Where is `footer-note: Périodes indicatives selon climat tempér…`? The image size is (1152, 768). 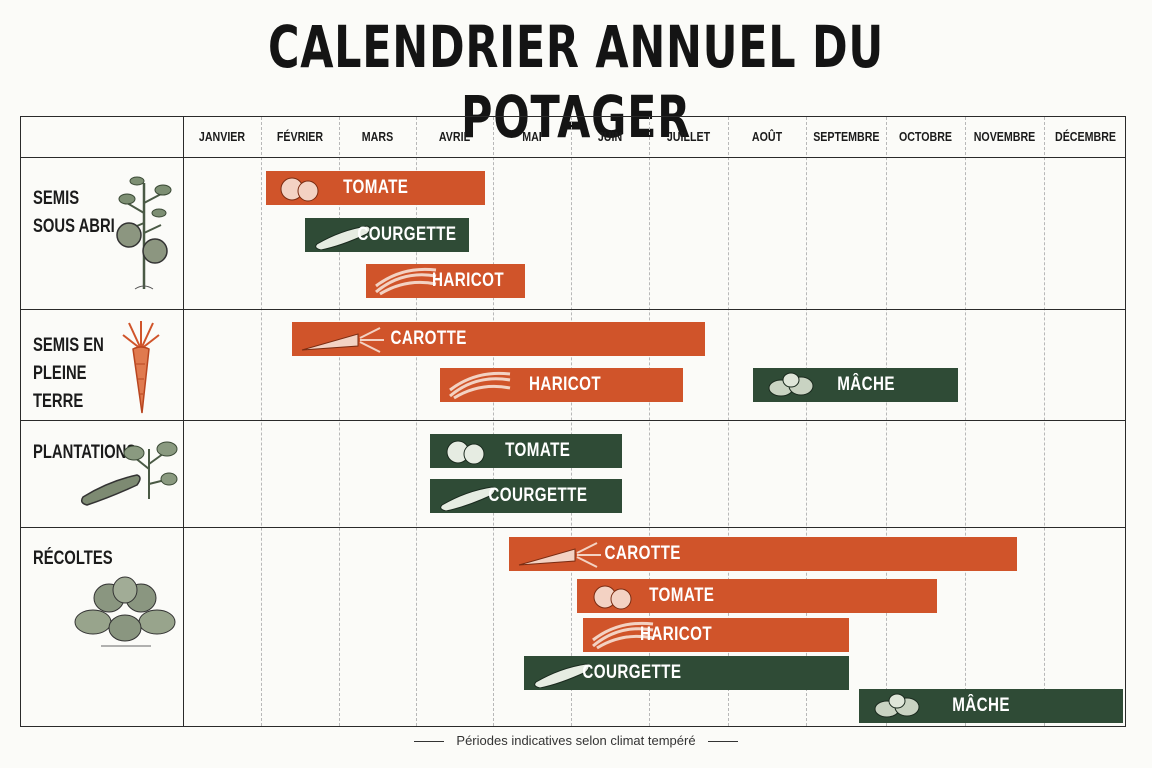
footer-note: Périodes indicatives selon climat tempér… is located at coordinates (576, 740).